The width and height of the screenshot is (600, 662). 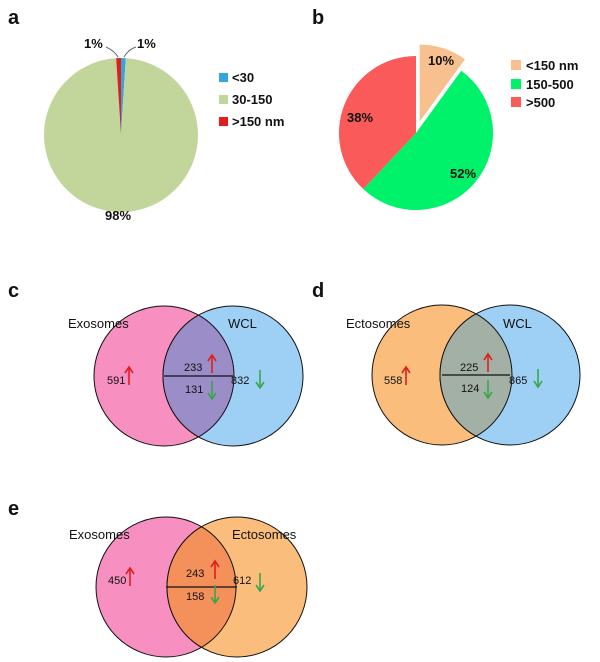 I want to click on count-intersect-down: 131, so click(x=194, y=390).